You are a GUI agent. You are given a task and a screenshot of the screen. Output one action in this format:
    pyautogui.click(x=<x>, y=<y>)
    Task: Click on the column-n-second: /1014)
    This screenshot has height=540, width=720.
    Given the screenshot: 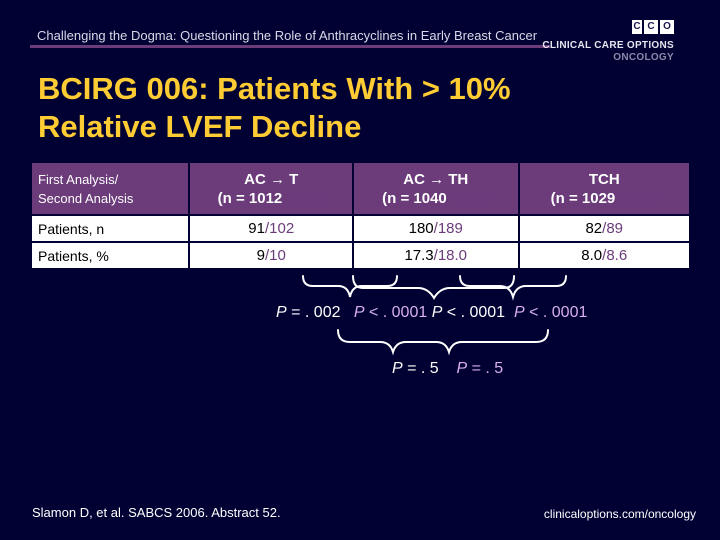 What is the action you would take?
    pyautogui.click(x=303, y=198)
    